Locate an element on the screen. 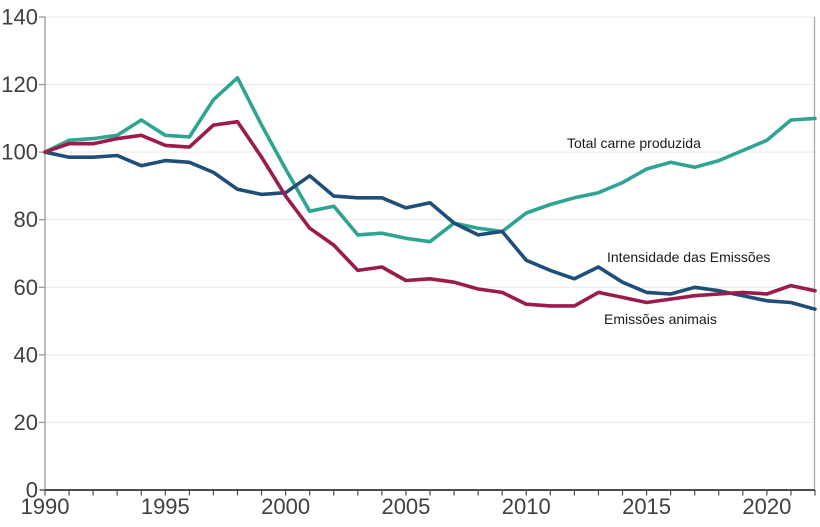 The image size is (820, 527). x-tick-label-1990: 1990 is located at coordinates (45, 506).